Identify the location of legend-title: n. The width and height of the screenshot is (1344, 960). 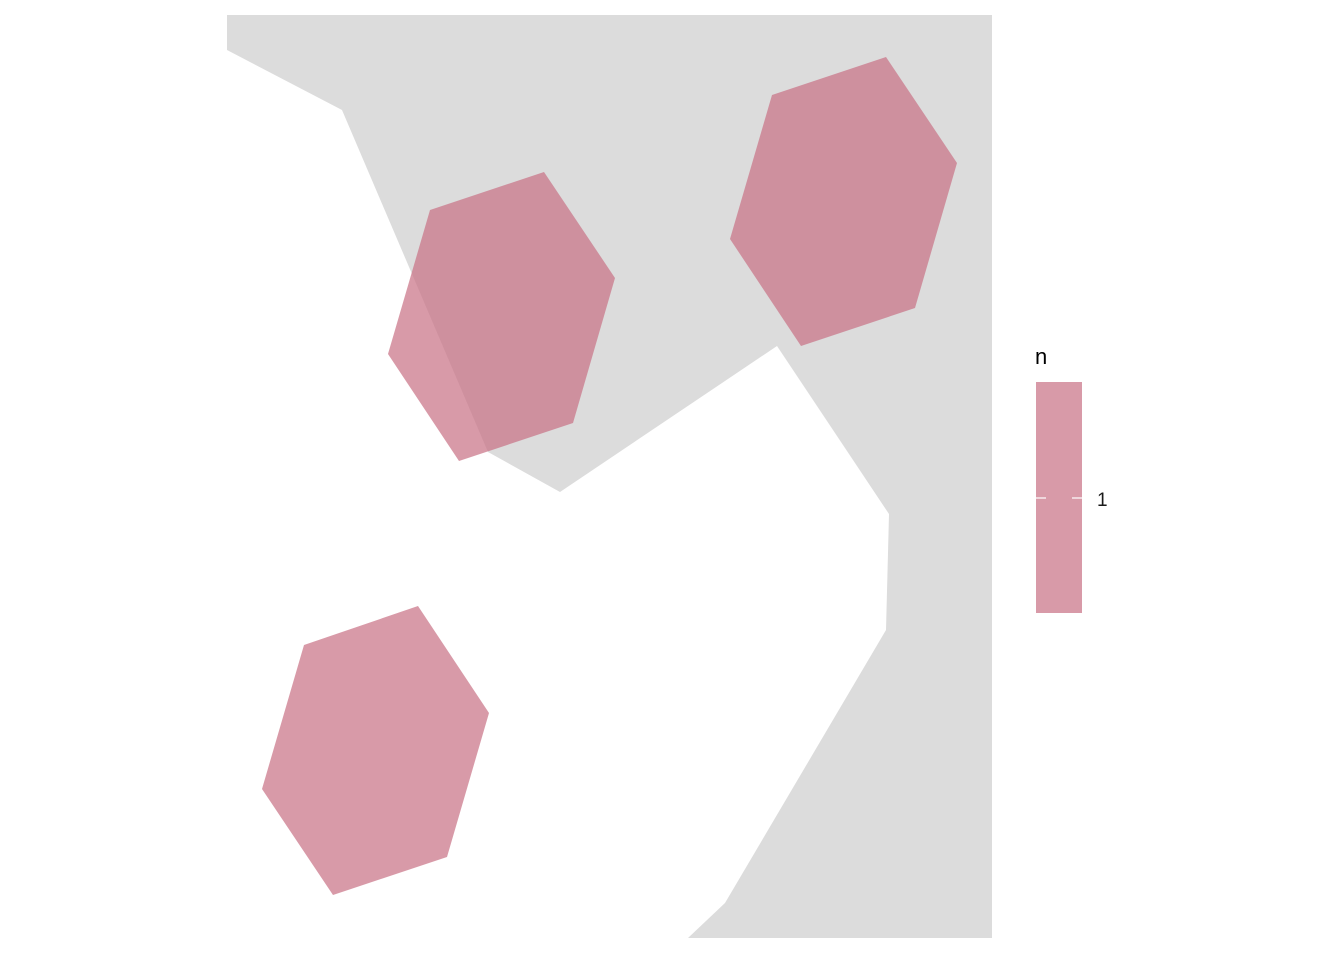
(1041, 356).